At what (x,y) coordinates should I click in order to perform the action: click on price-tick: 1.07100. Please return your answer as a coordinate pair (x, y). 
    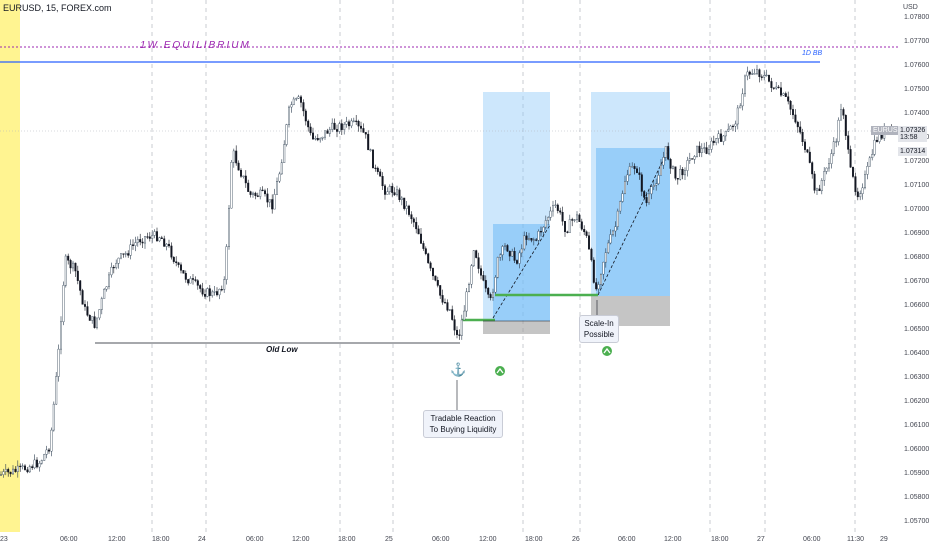
    Looking at the image, I should click on (917, 185).